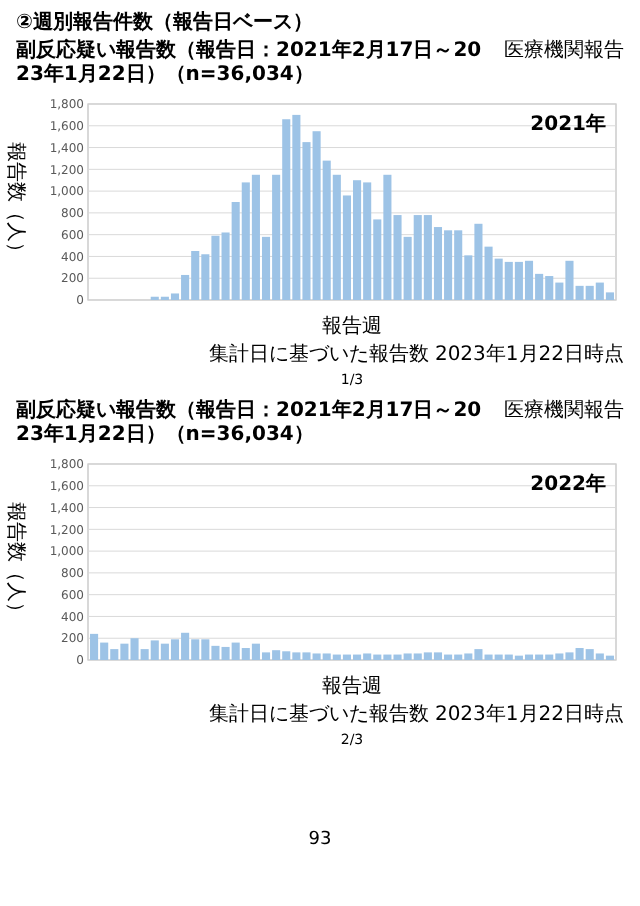 The width and height of the screenshot is (640, 906). What do you see at coordinates (164, 22) in the screenshot?
I see `chart-title: ②週別報告件数（報告日ベース）` at bounding box center [164, 22].